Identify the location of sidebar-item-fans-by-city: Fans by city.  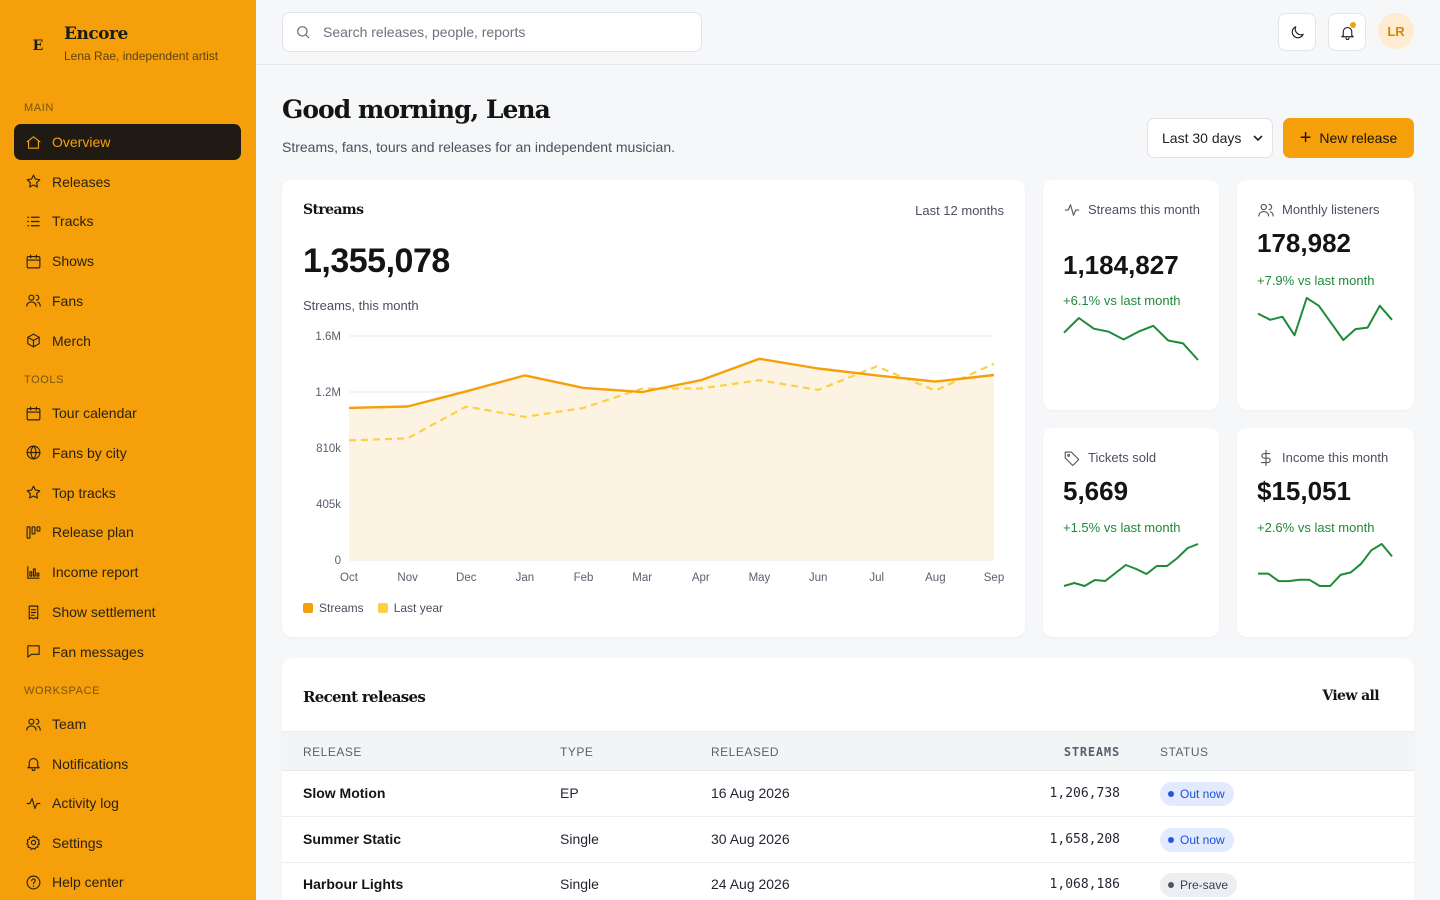
(127, 453).